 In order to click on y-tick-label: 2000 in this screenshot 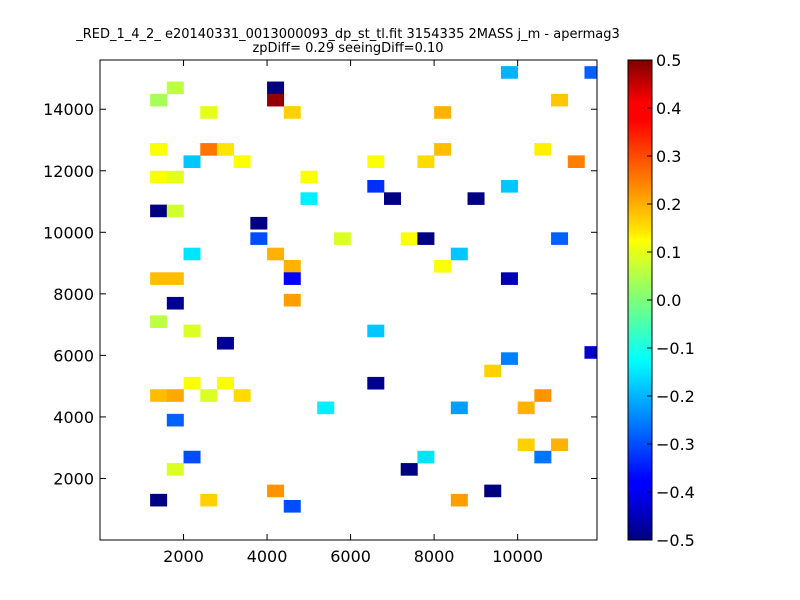, I will do `click(73, 478)`.